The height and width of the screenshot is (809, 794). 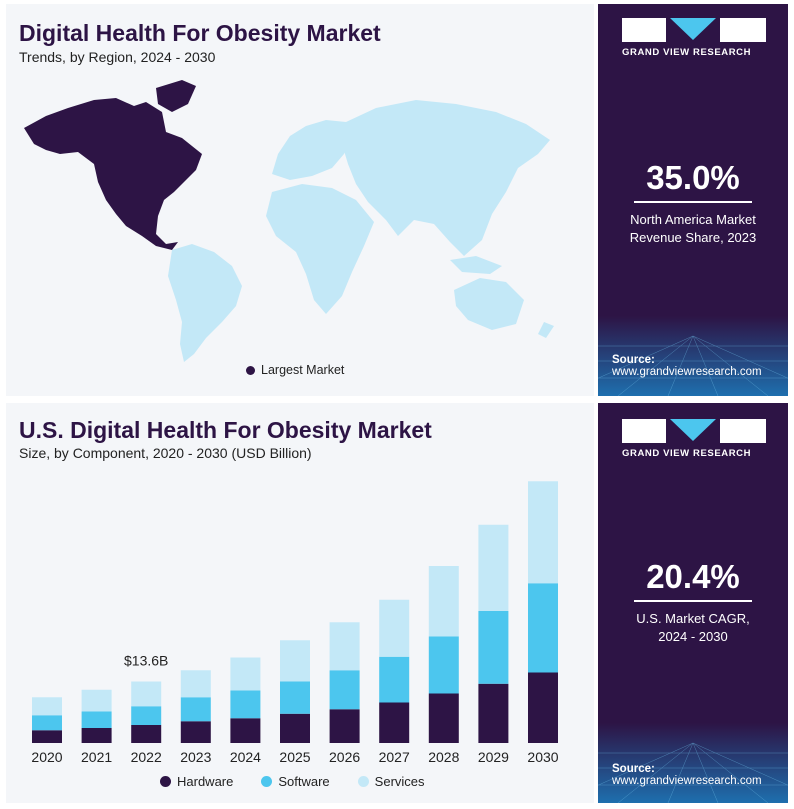 What do you see at coordinates (344, 757) in the screenshot?
I see `x-tick-label: 2026` at bounding box center [344, 757].